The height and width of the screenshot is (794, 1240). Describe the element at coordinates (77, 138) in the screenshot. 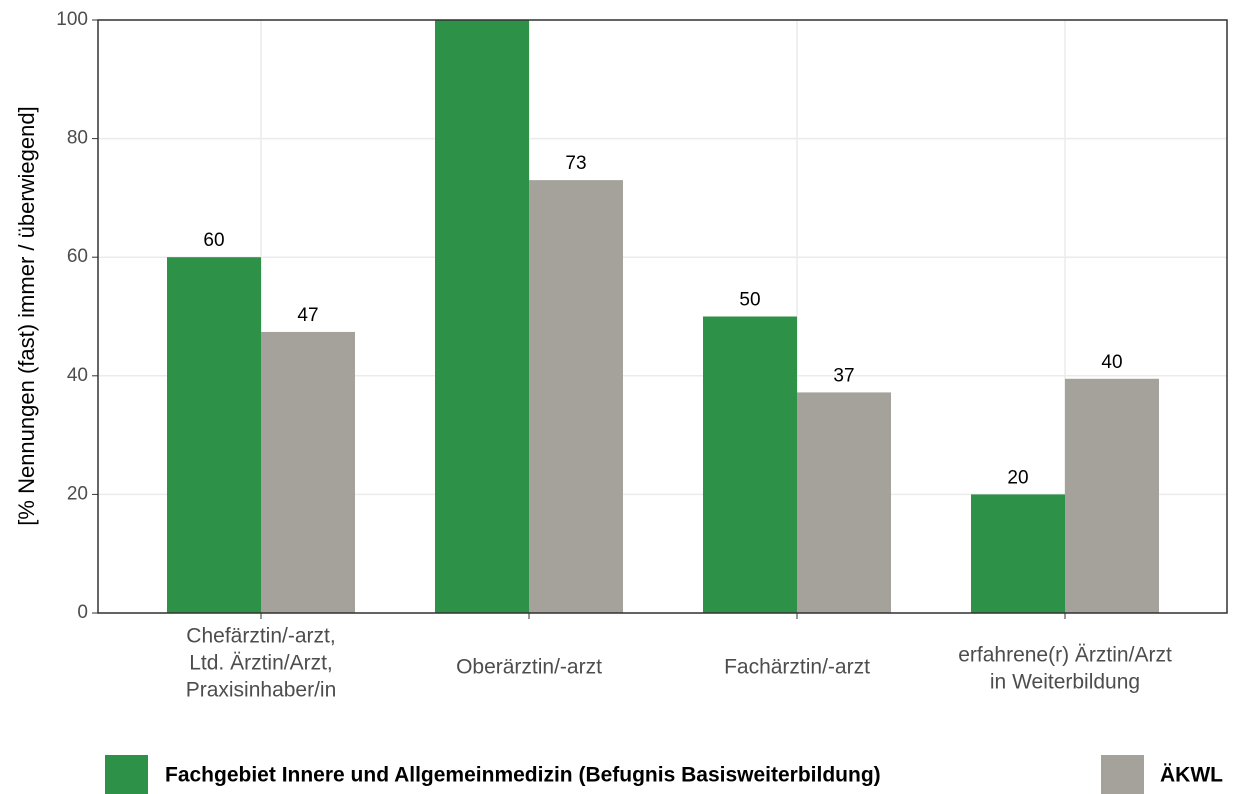

I see `y-tick-label: 80` at that location.